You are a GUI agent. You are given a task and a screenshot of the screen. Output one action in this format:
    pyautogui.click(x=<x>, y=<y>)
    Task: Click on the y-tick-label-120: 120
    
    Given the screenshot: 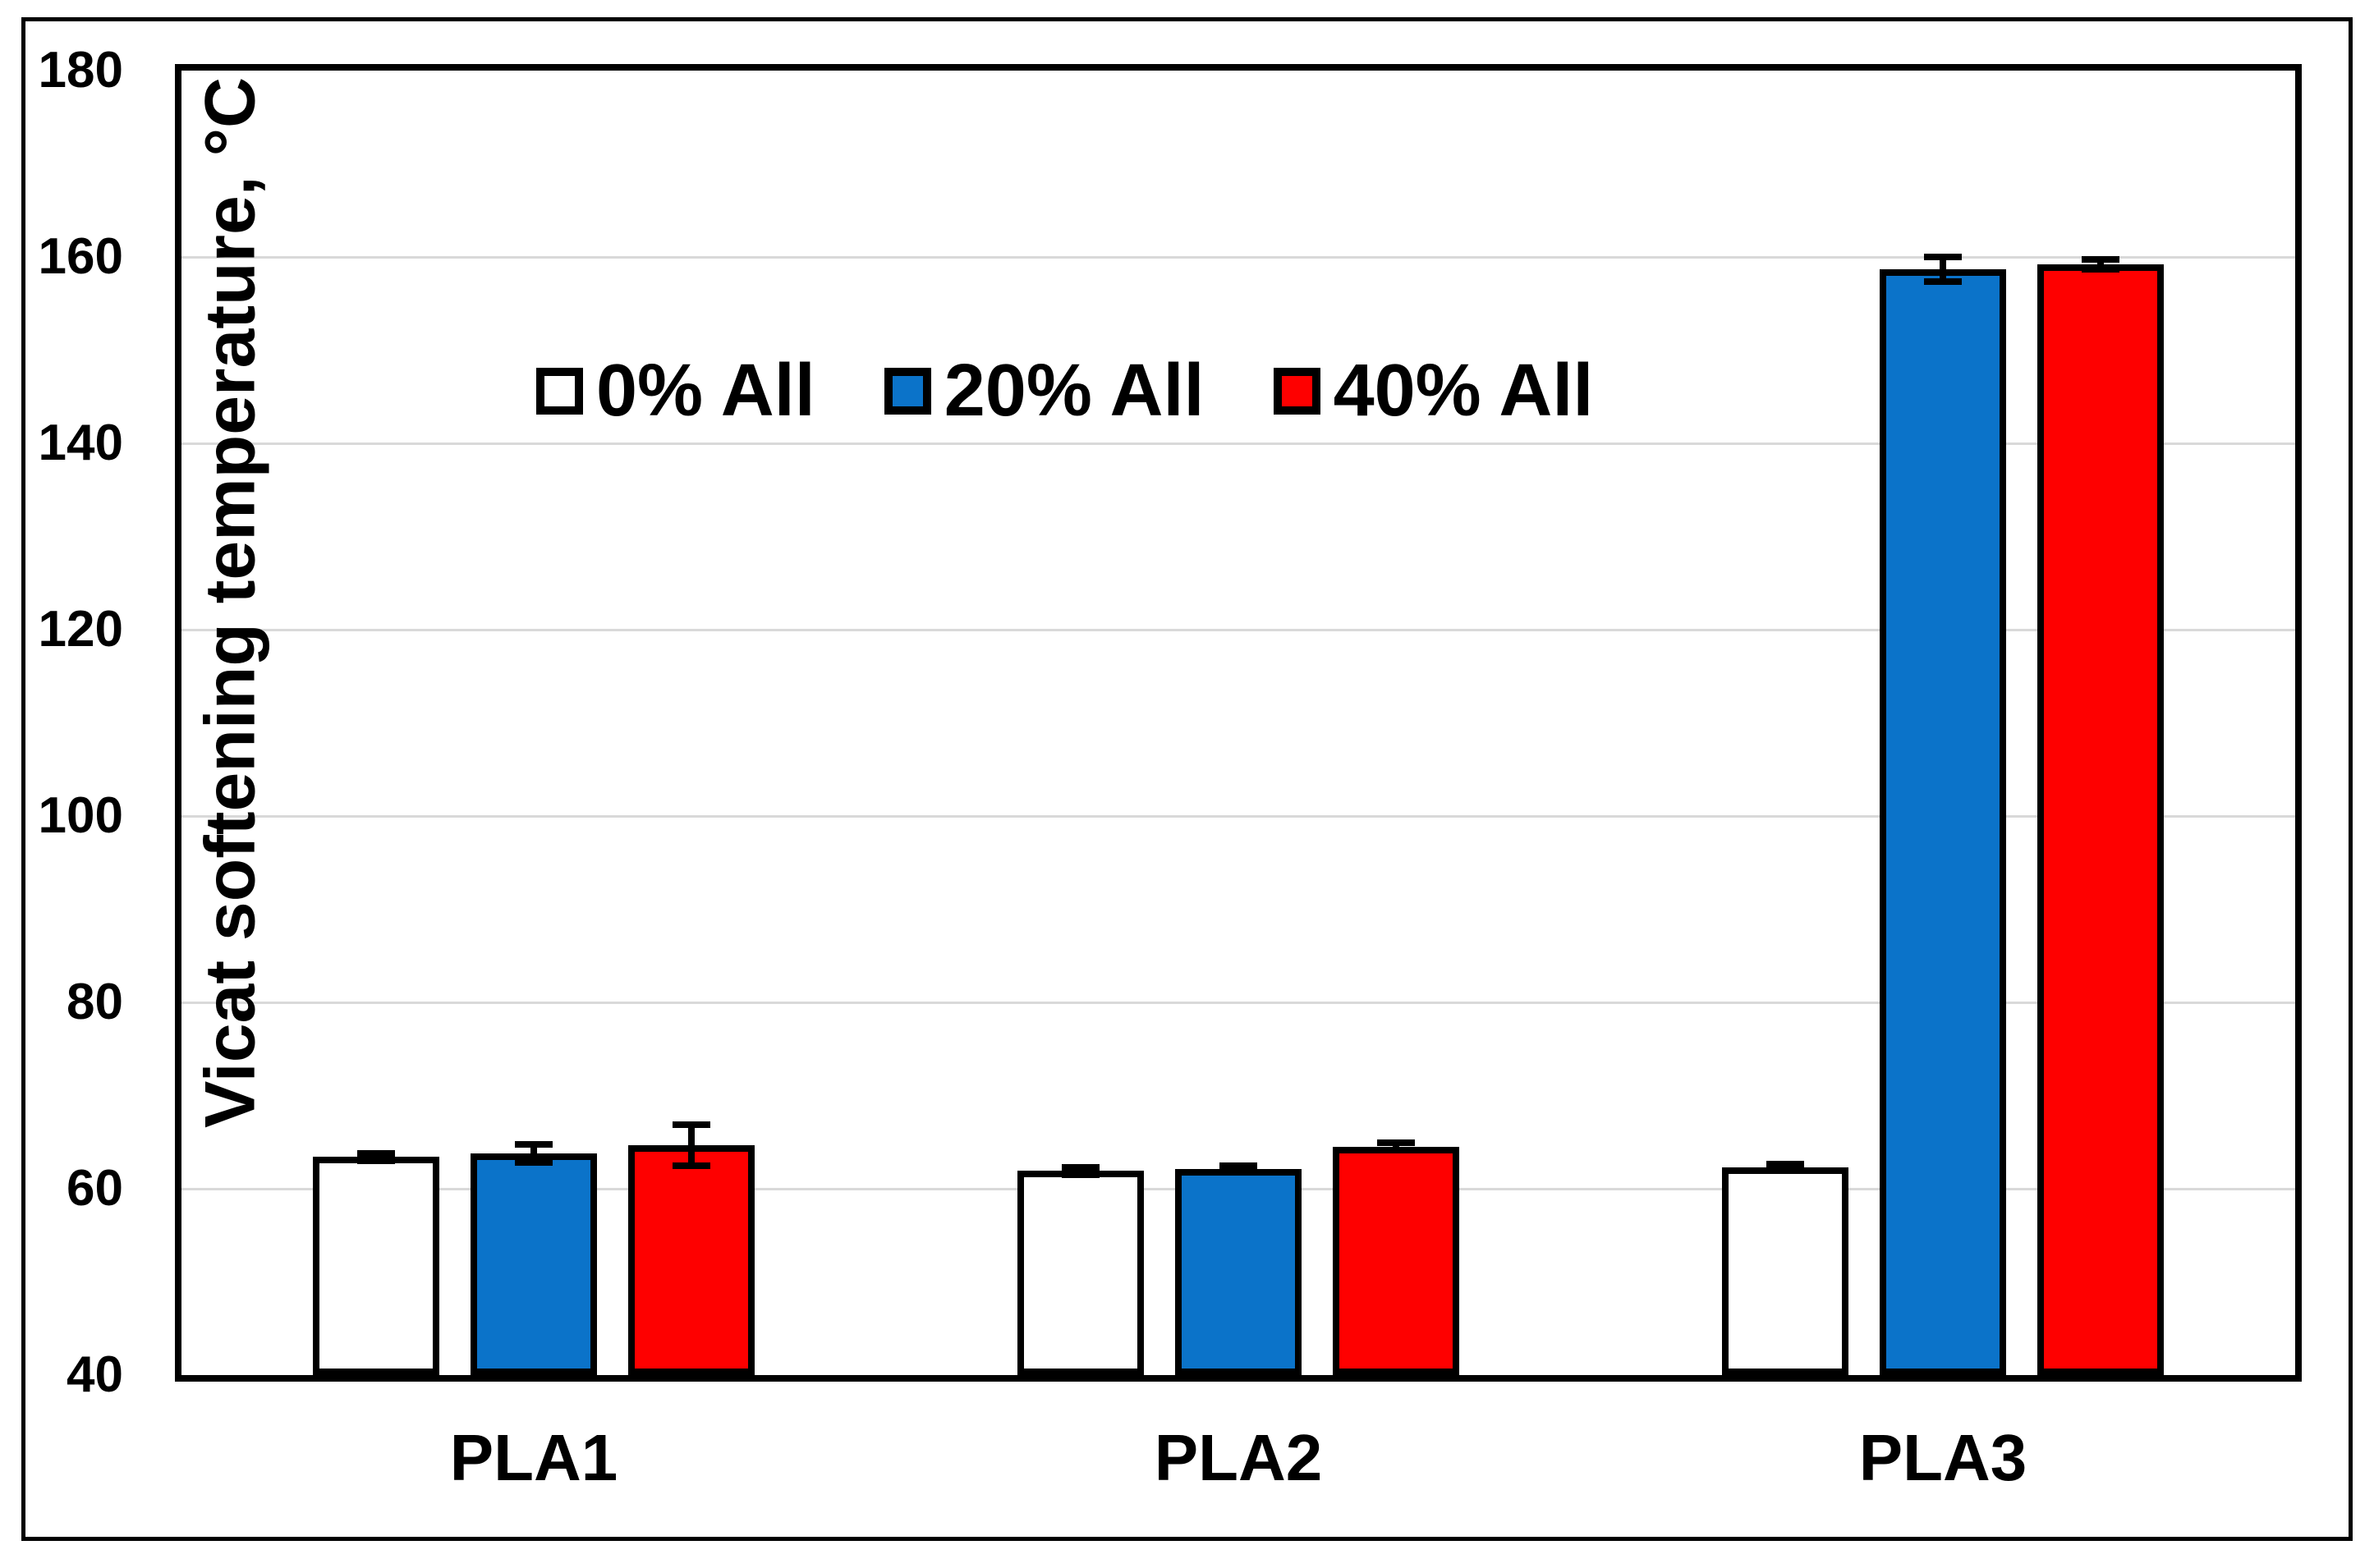 What is the action you would take?
    pyautogui.click(x=80, y=629)
    